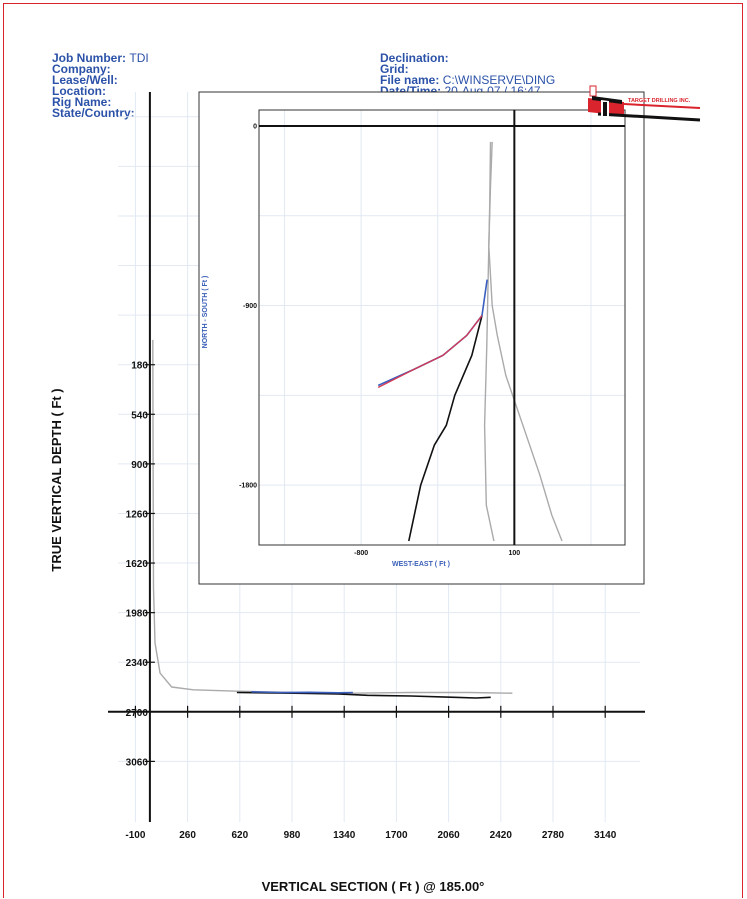 This screenshot has width=747, height=899. I want to click on target-drilling-logo: TARGET DRILLING INC., so click(644, 103).